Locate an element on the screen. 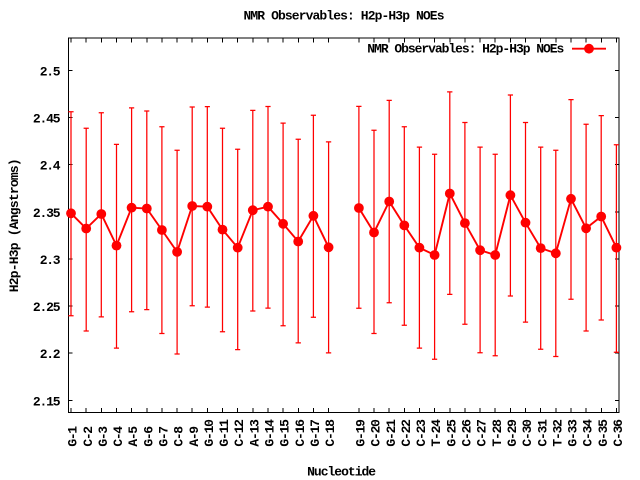  svg-text: C-20 is located at coordinates (376, 433).